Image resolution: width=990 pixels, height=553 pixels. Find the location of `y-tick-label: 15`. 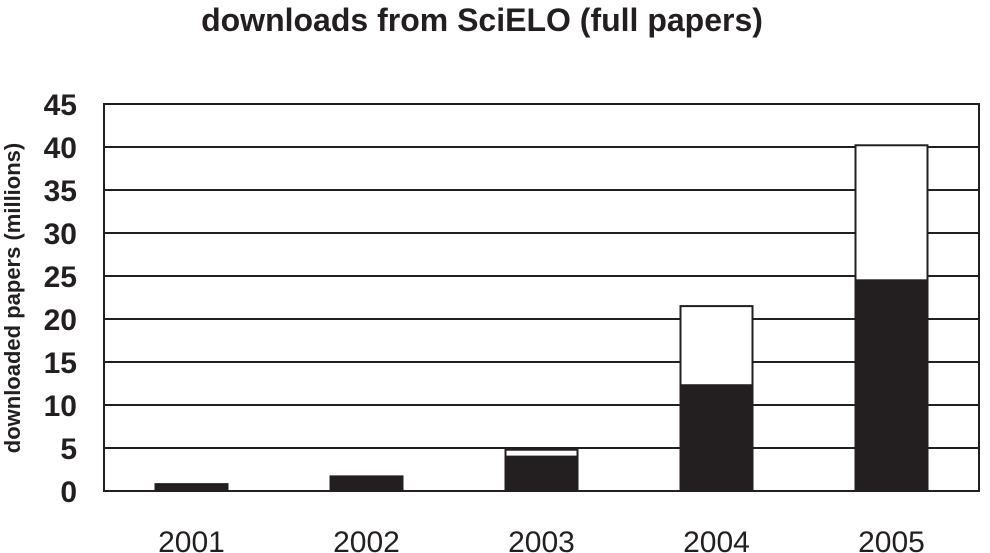

y-tick-label: 15 is located at coordinates (60, 363).